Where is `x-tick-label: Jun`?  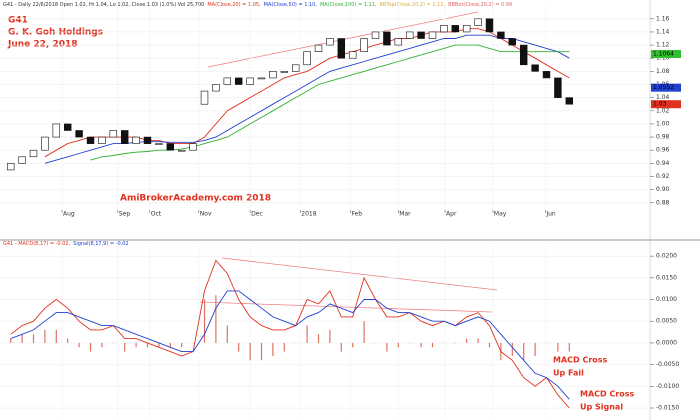 x-tick-label: Jun is located at coordinates (550, 214).